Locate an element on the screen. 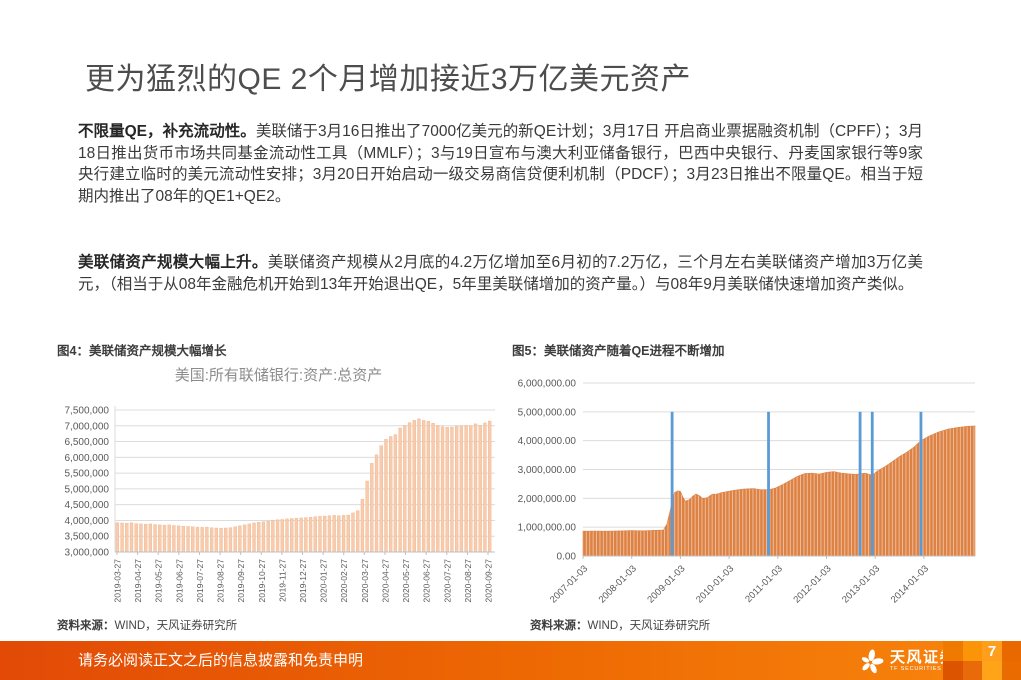 The image size is (1021, 680). footer-mosaic is located at coordinates (982, 660).